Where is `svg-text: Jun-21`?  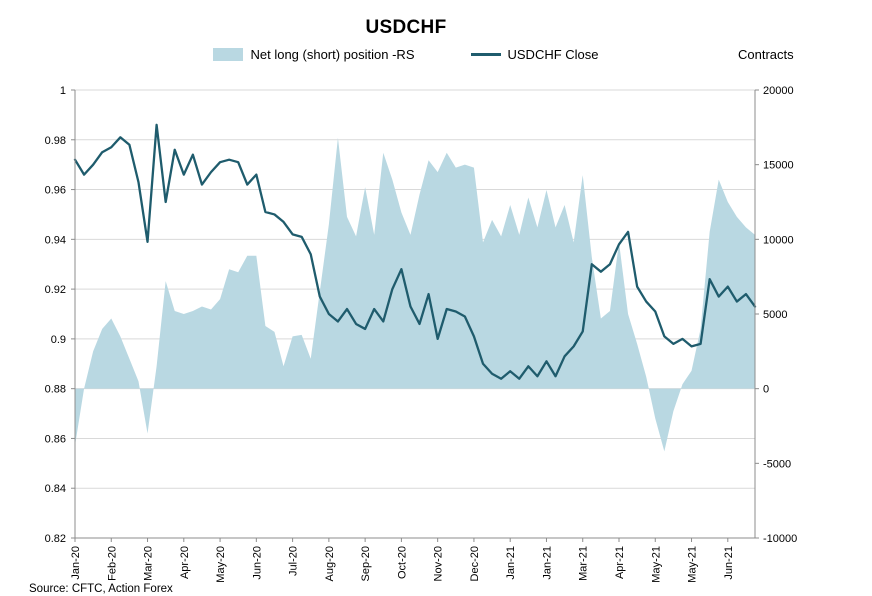
svg-text: Jun-21 is located at coordinates (729, 563).